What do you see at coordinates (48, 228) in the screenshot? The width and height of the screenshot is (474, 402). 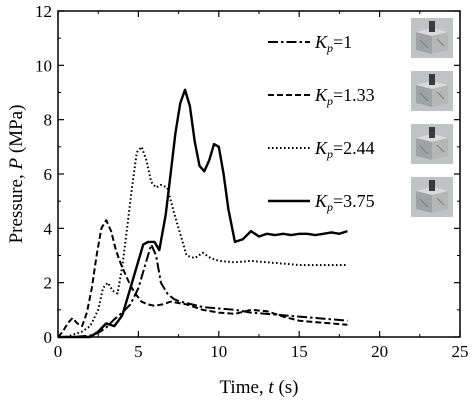 I see `y-tick-label: 4` at bounding box center [48, 228].